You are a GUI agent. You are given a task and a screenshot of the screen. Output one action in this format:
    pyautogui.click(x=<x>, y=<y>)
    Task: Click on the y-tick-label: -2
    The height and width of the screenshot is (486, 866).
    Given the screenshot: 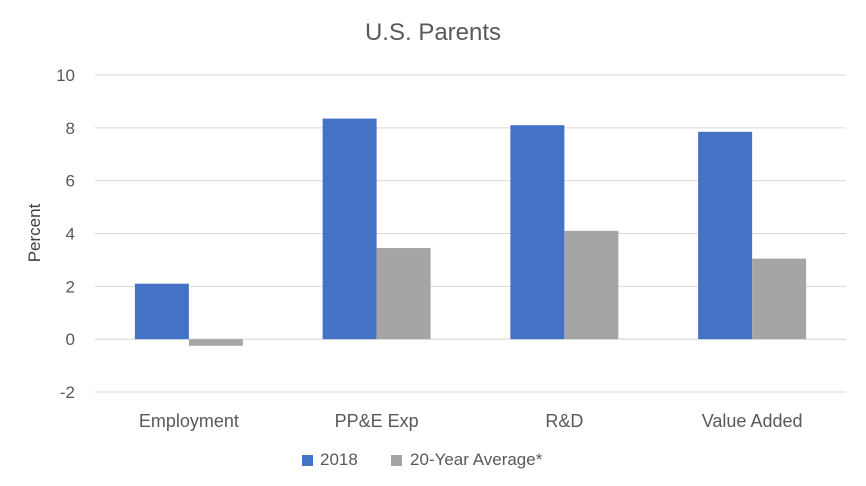 What is the action you would take?
    pyautogui.click(x=67, y=392)
    